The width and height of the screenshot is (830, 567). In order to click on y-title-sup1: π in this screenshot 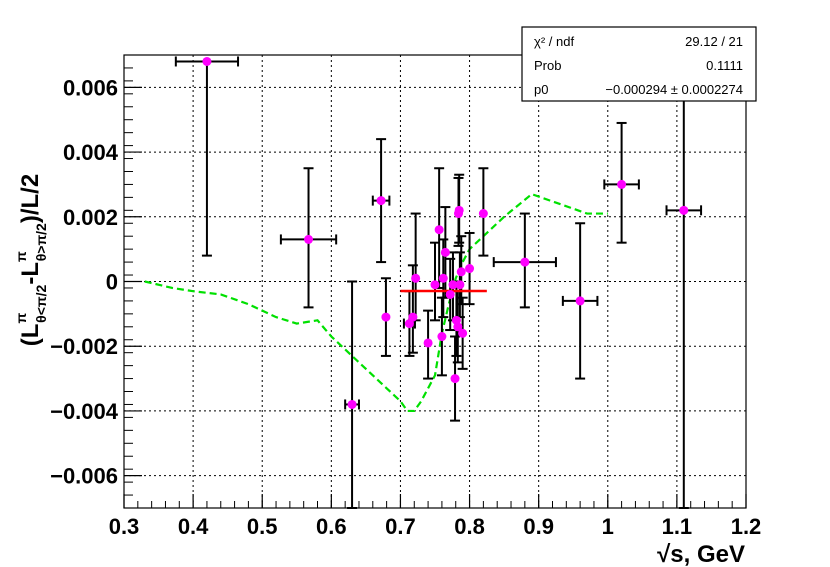, I will do `click(21, 318)`.